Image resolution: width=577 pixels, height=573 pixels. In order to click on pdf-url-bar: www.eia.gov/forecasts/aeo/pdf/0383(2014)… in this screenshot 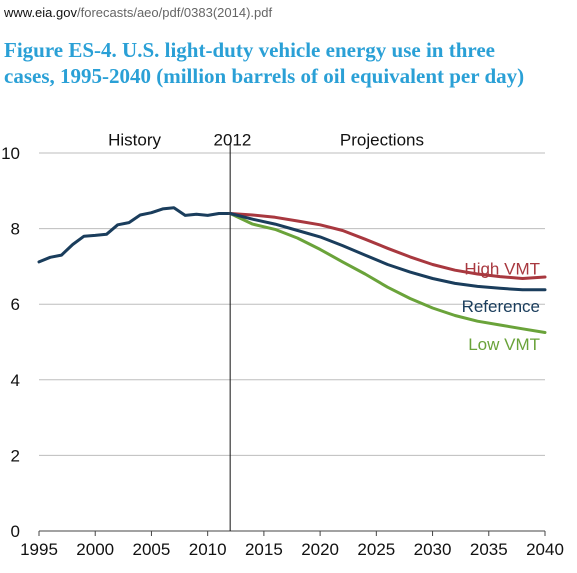, I will do `click(288, 12)`.